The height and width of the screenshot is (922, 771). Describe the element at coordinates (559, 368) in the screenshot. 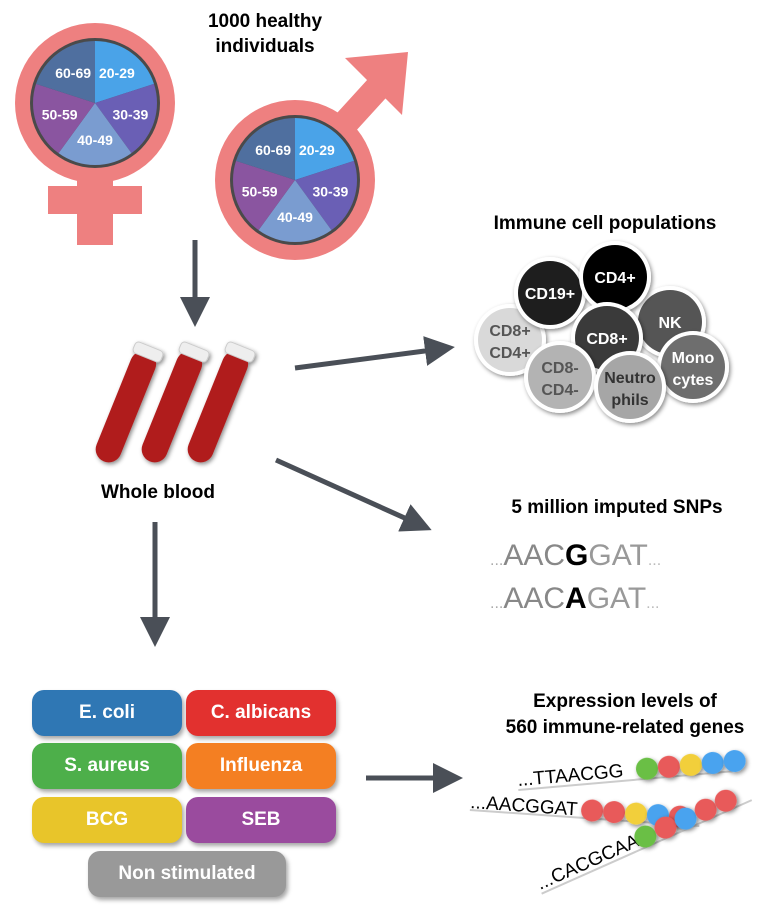

I see `cell-label: CD8-` at that location.